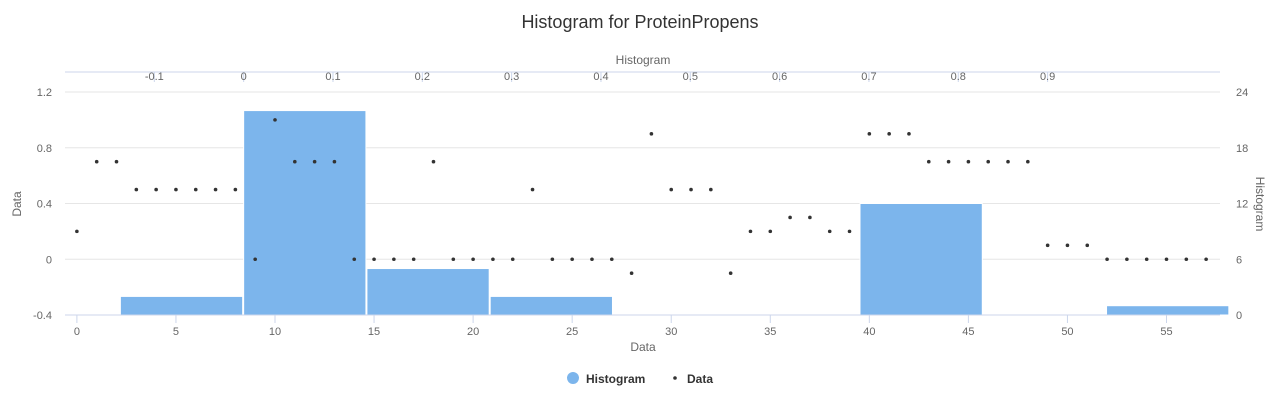 The image size is (1276, 404). What do you see at coordinates (1166, 332) in the screenshot?
I see `x-bottom-tick-label: 55` at bounding box center [1166, 332].